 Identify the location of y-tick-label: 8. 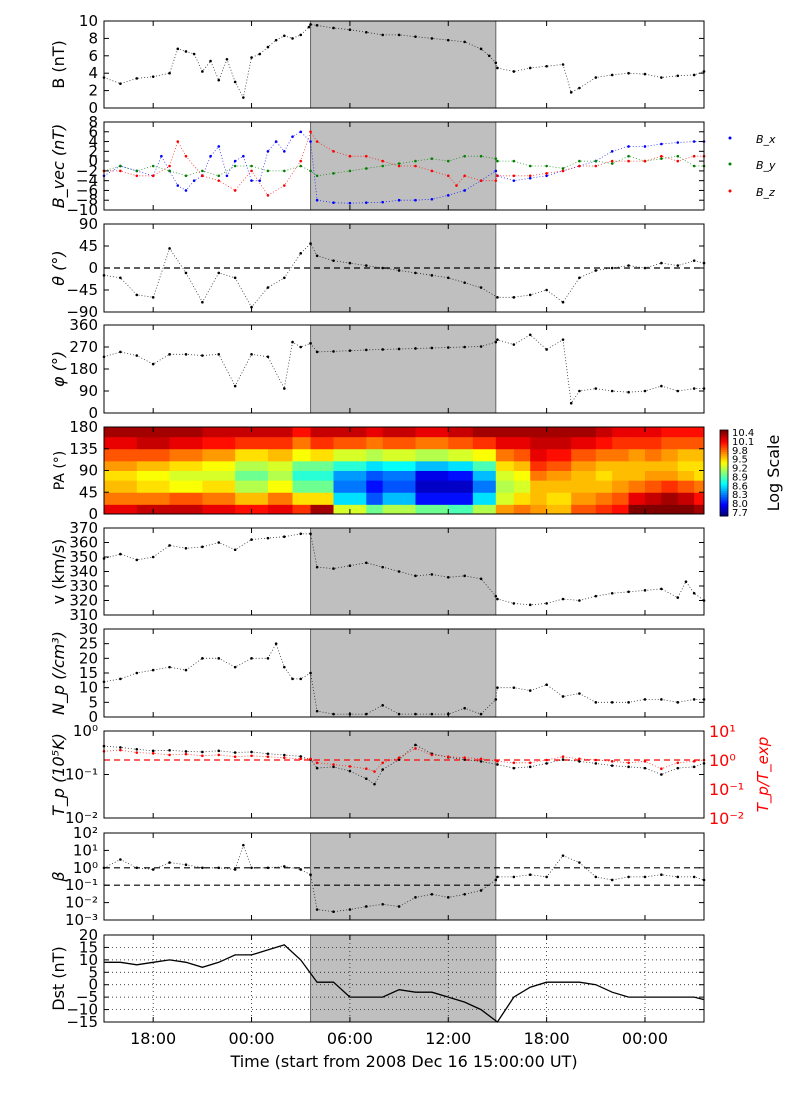
(93, 38).